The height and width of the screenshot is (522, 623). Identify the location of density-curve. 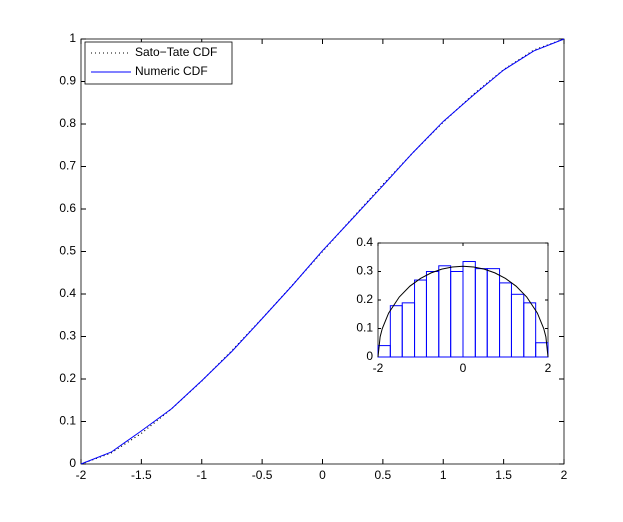
(463, 311).